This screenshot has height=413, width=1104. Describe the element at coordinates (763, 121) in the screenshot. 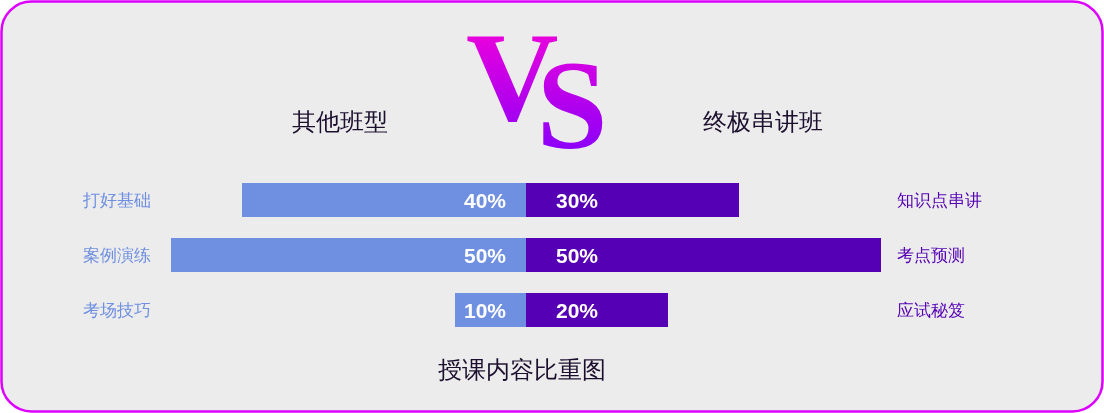

I see `chart-title: 终极串讲班` at that location.